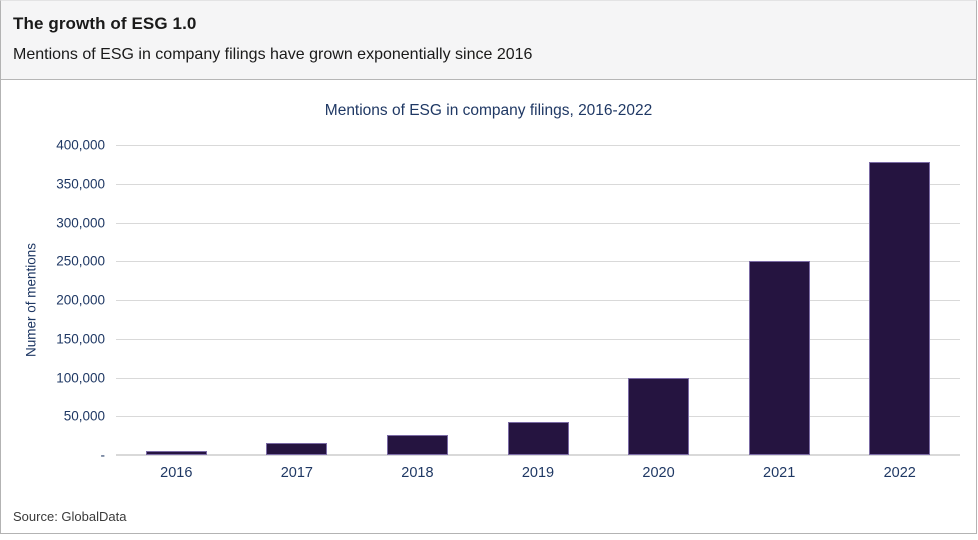 Image resolution: width=978 pixels, height=540 pixels. Describe the element at coordinates (899, 473) in the screenshot. I see `x-tick-label-2022: 2022` at that location.